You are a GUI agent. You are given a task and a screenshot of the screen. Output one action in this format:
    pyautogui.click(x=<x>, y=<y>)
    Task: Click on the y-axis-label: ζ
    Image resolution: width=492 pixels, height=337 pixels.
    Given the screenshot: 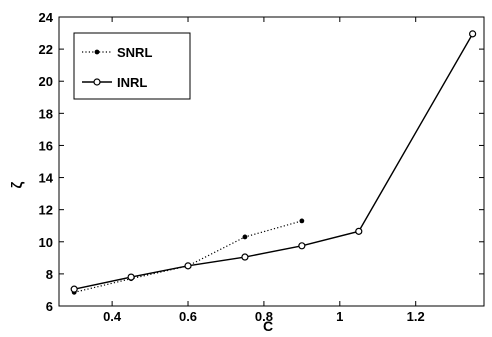 What is the action you would take?
    pyautogui.click(x=17, y=184)
    